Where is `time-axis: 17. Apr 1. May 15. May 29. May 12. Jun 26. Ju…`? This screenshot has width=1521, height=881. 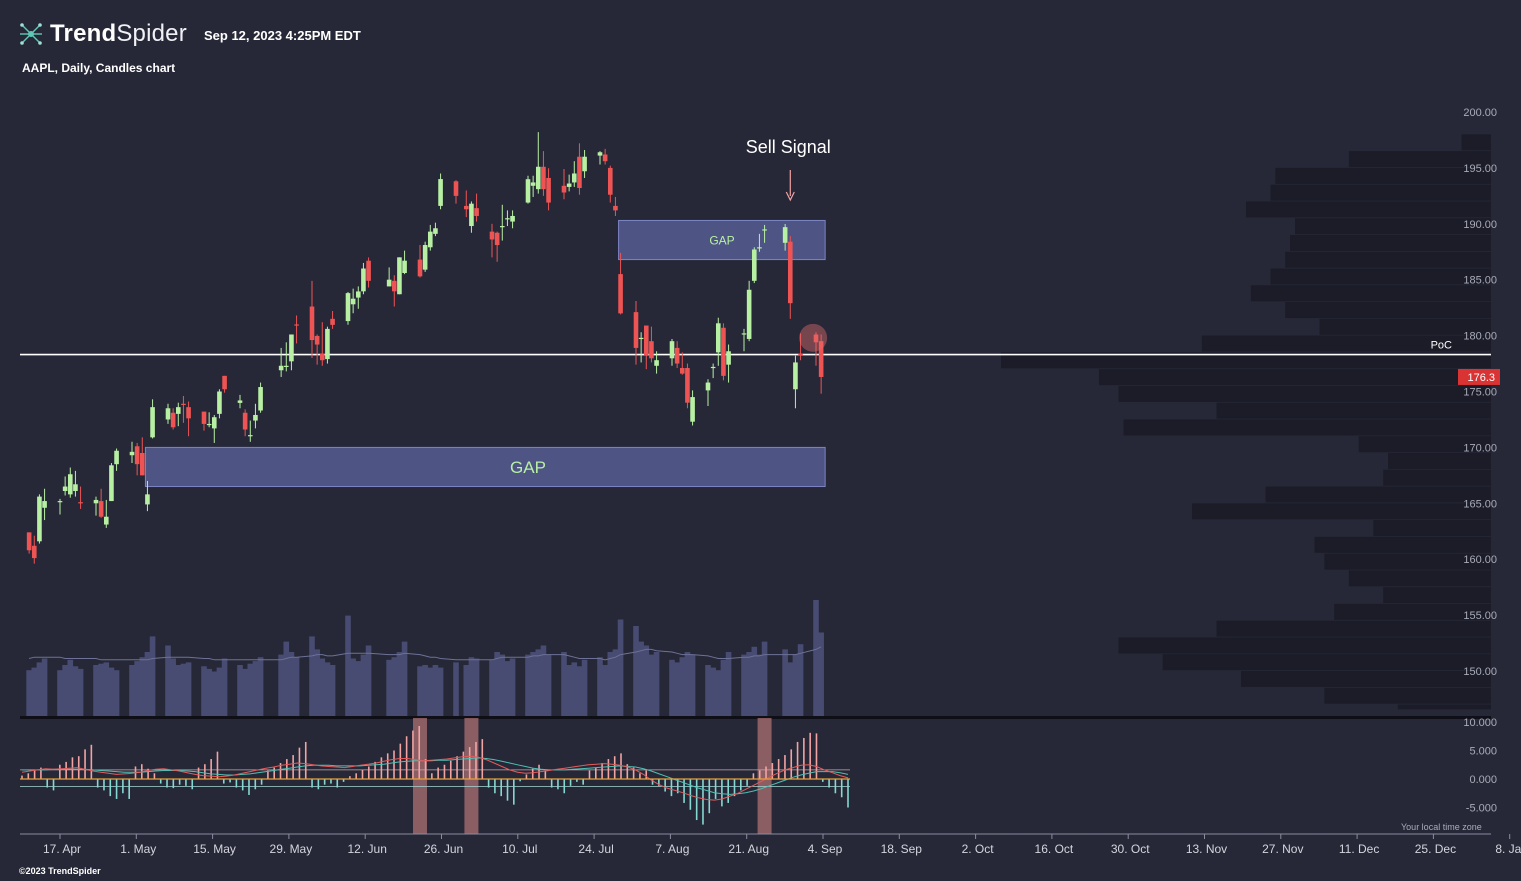
time-axis: 17. Apr 1. May 15. May 29. May 12. Jun 26. Ju… is located at coordinates (770, 844).